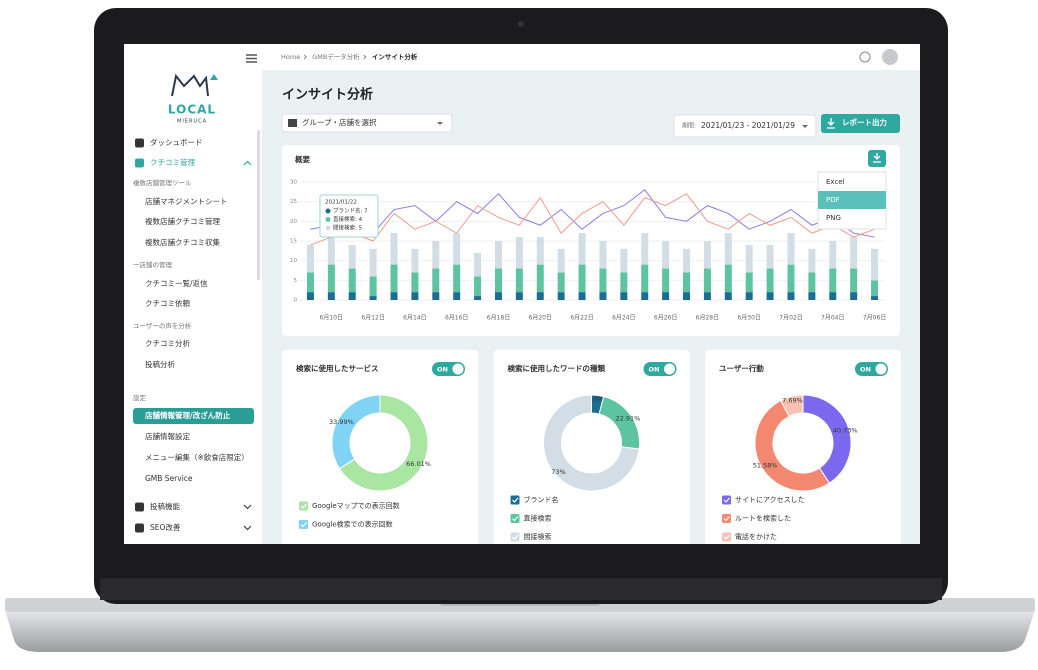 The image size is (1038, 670). Describe the element at coordinates (521, 589) in the screenshot. I see `laptop-chin` at that location.